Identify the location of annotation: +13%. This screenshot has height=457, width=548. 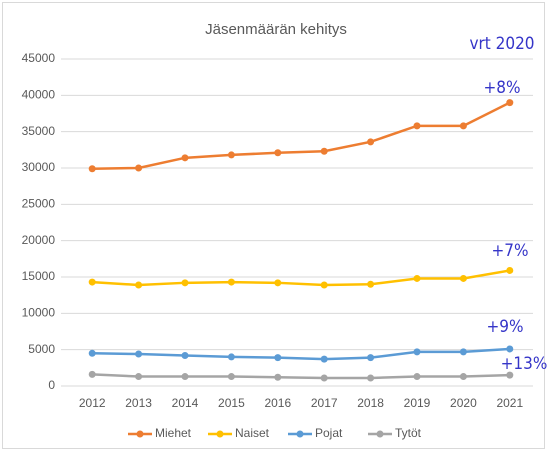
(524, 364).